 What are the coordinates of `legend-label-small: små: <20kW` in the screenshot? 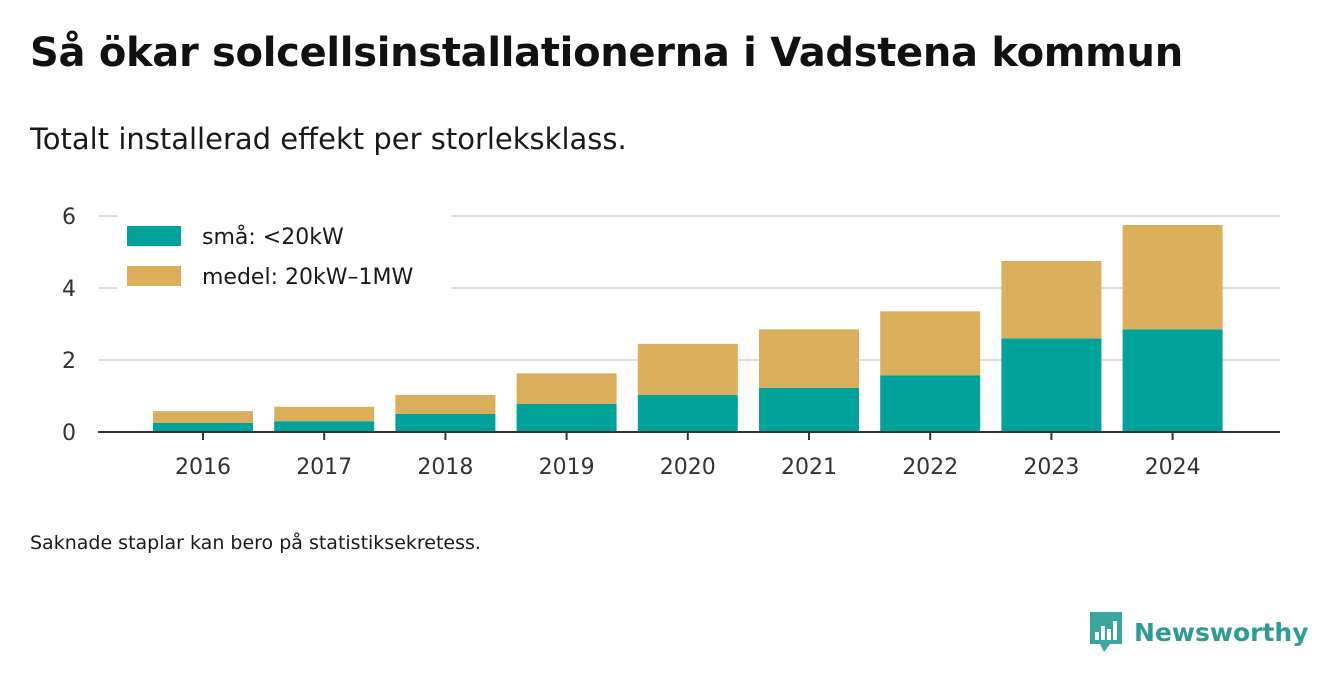 It's located at (273, 237).